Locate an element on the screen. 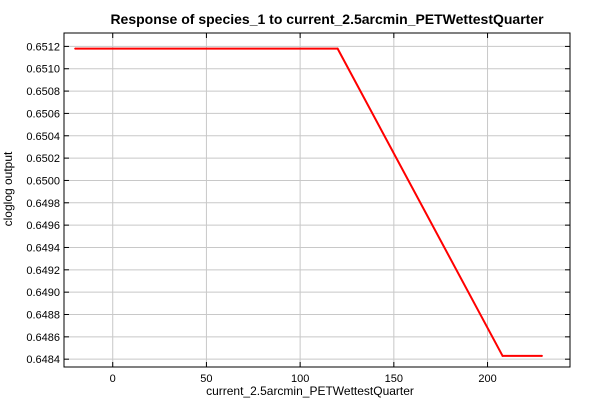 Image resolution: width=600 pixels, height=400 pixels. y-tick-label: 0.6488 is located at coordinates (43, 315).